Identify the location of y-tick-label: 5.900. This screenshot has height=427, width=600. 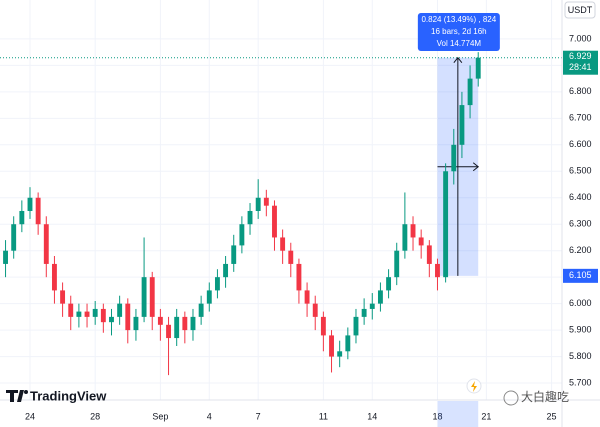
(580, 329).